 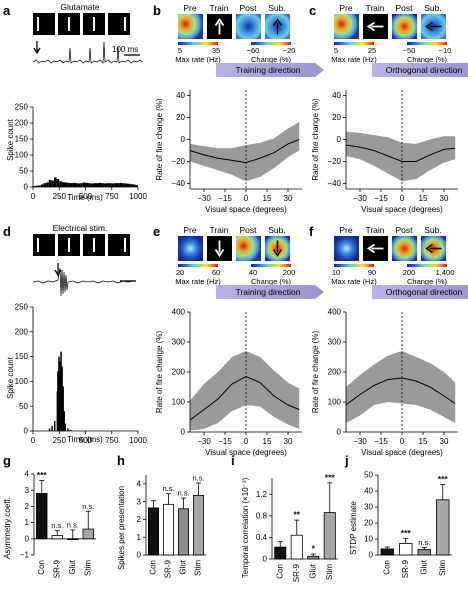 I want to click on y-tick-label: 4, so click(x=139, y=483).